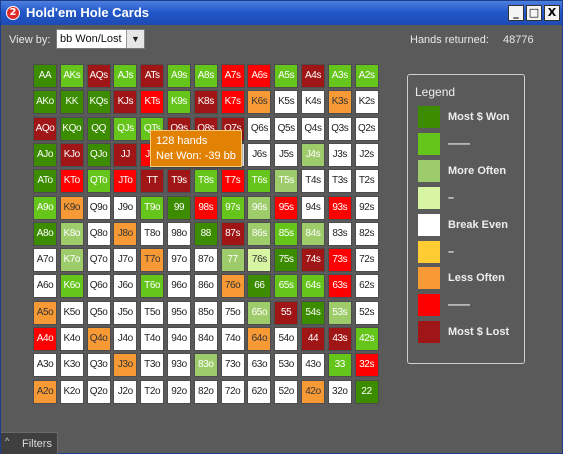 This screenshot has height=454, width=563. What do you see at coordinates (313, 286) in the screenshot?
I see `hand-cell: 64s` at bounding box center [313, 286].